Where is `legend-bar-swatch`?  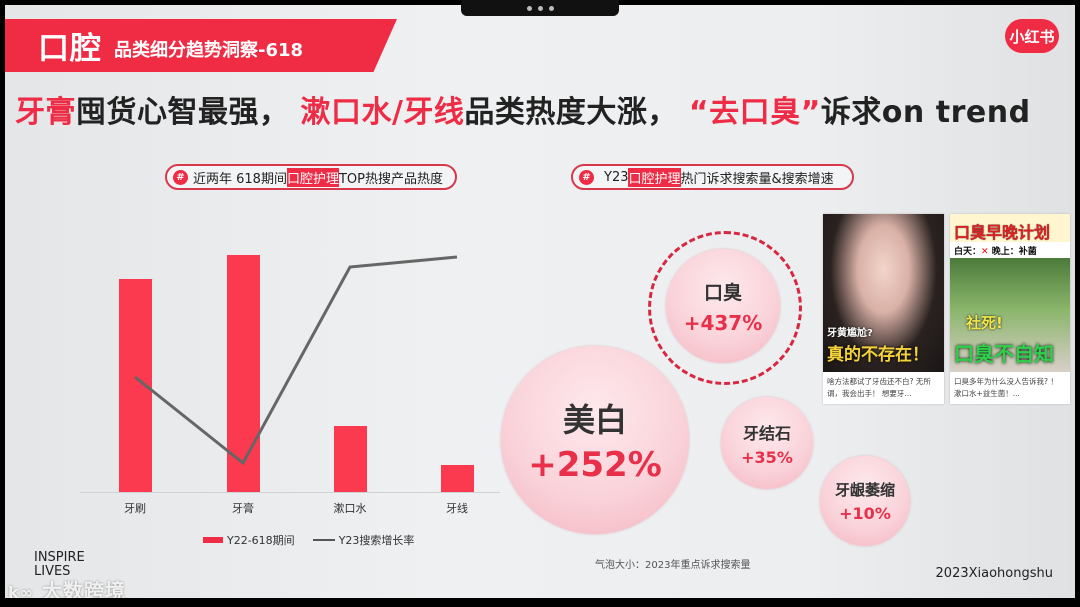 legend-bar-swatch is located at coordinates (213, 540).